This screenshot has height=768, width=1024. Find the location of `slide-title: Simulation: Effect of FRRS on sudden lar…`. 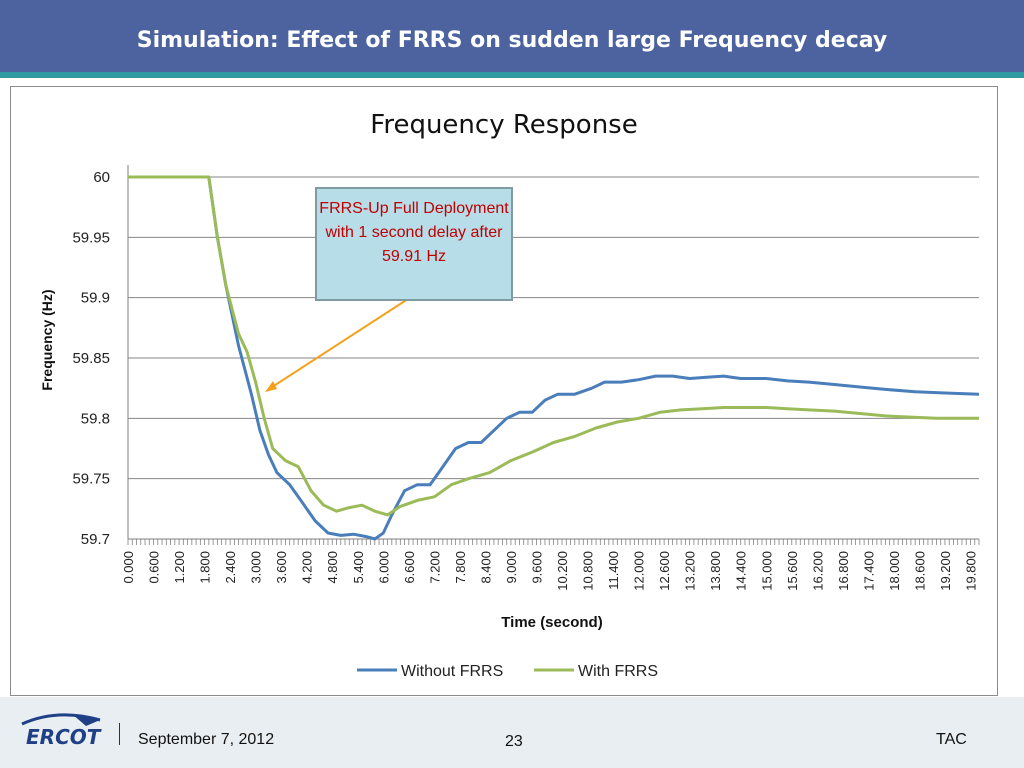

slide-title: Simulation: Effect of FRRS on sudden lar… is located at coordinates (512, 40).